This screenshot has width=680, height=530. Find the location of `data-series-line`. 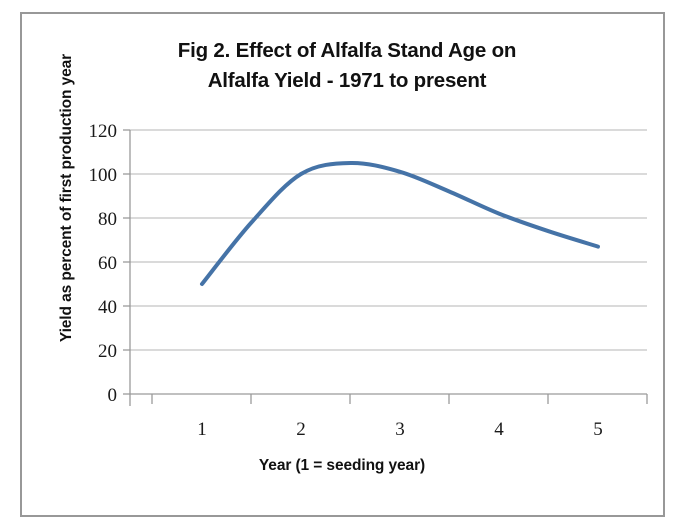

data-series-line is located at coordinates (400, 223).